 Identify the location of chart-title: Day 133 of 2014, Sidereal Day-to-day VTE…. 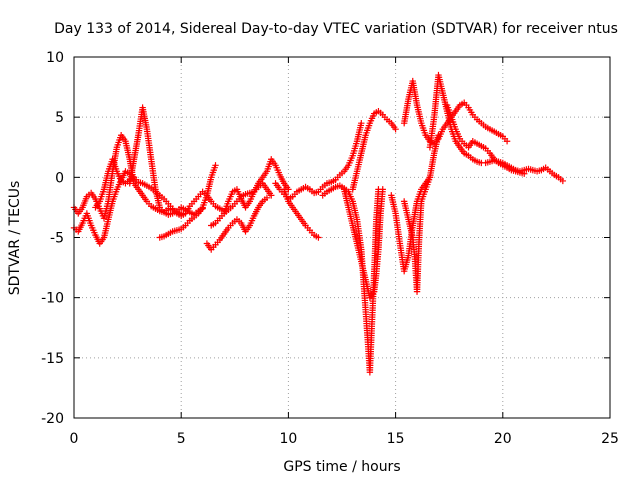
(336, 29).